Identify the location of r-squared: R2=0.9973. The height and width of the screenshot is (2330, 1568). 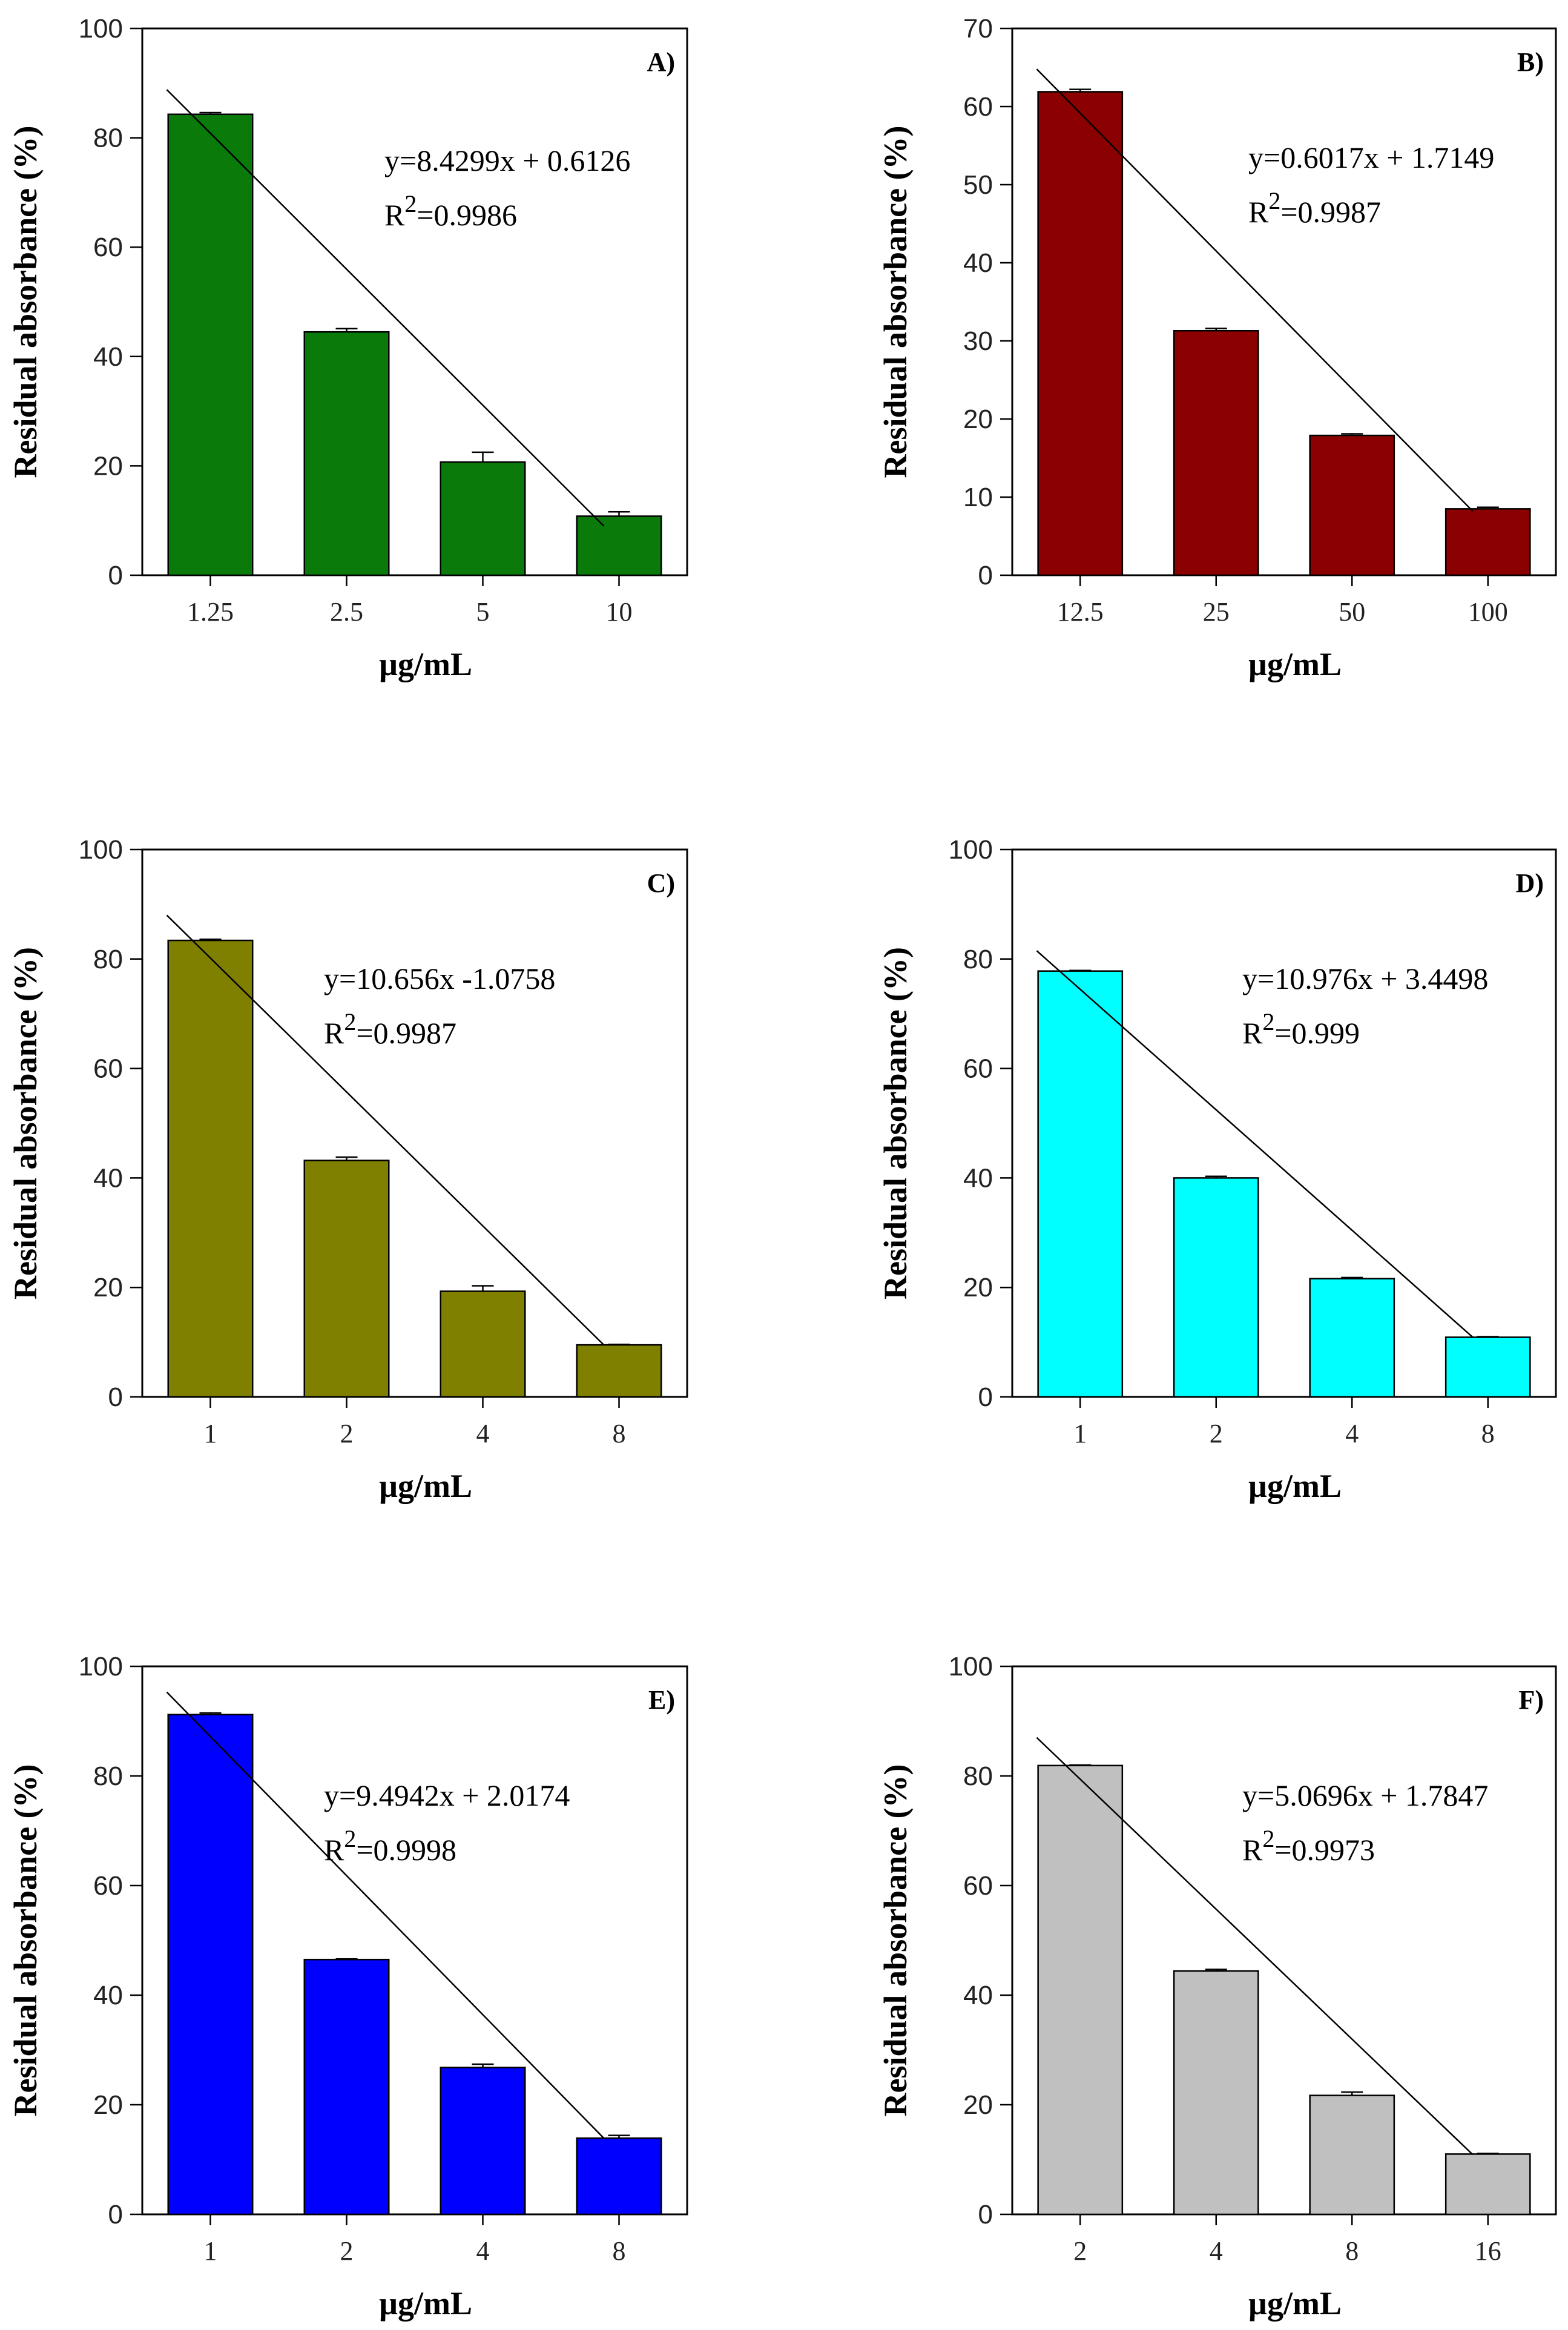
(1308, 1846).